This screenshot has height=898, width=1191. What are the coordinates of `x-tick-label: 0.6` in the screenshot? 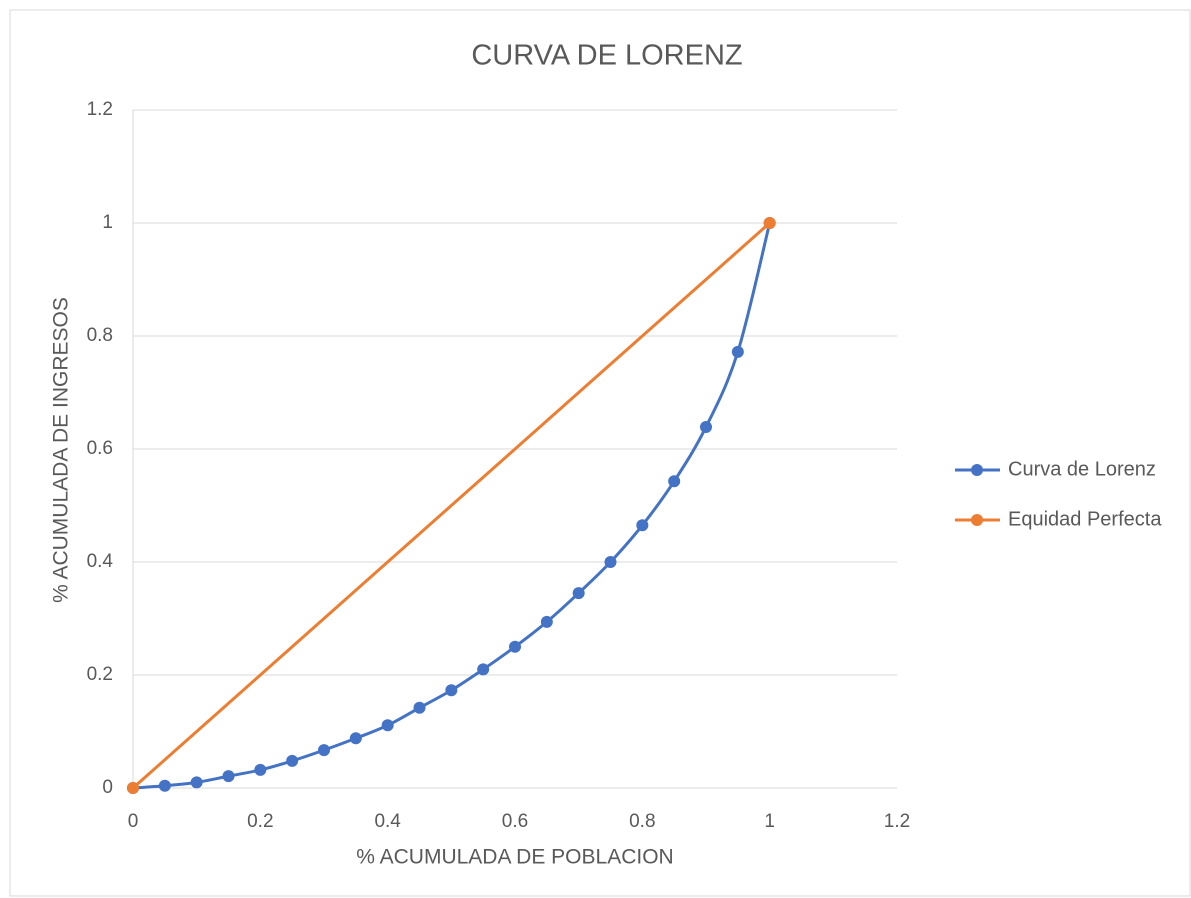 It's located at (515, 821).